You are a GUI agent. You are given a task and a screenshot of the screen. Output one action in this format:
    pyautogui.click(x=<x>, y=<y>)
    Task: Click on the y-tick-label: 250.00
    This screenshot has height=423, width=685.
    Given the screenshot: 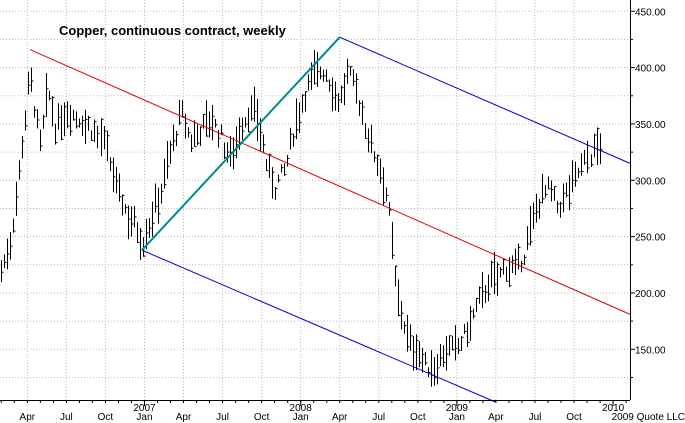 What is the action you would take?
    pyautogui.click(x=650, y=238)
    